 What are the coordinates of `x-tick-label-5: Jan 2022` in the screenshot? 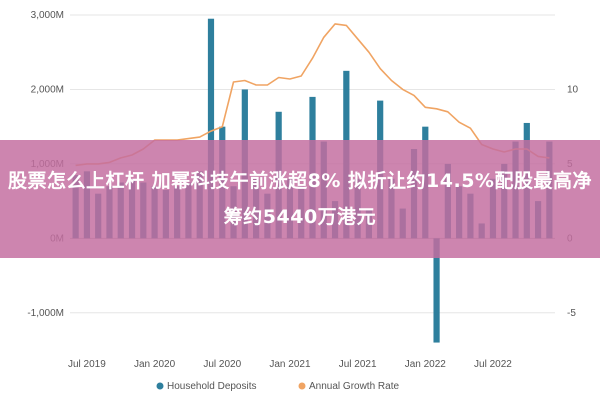 It's located at (426, 364).